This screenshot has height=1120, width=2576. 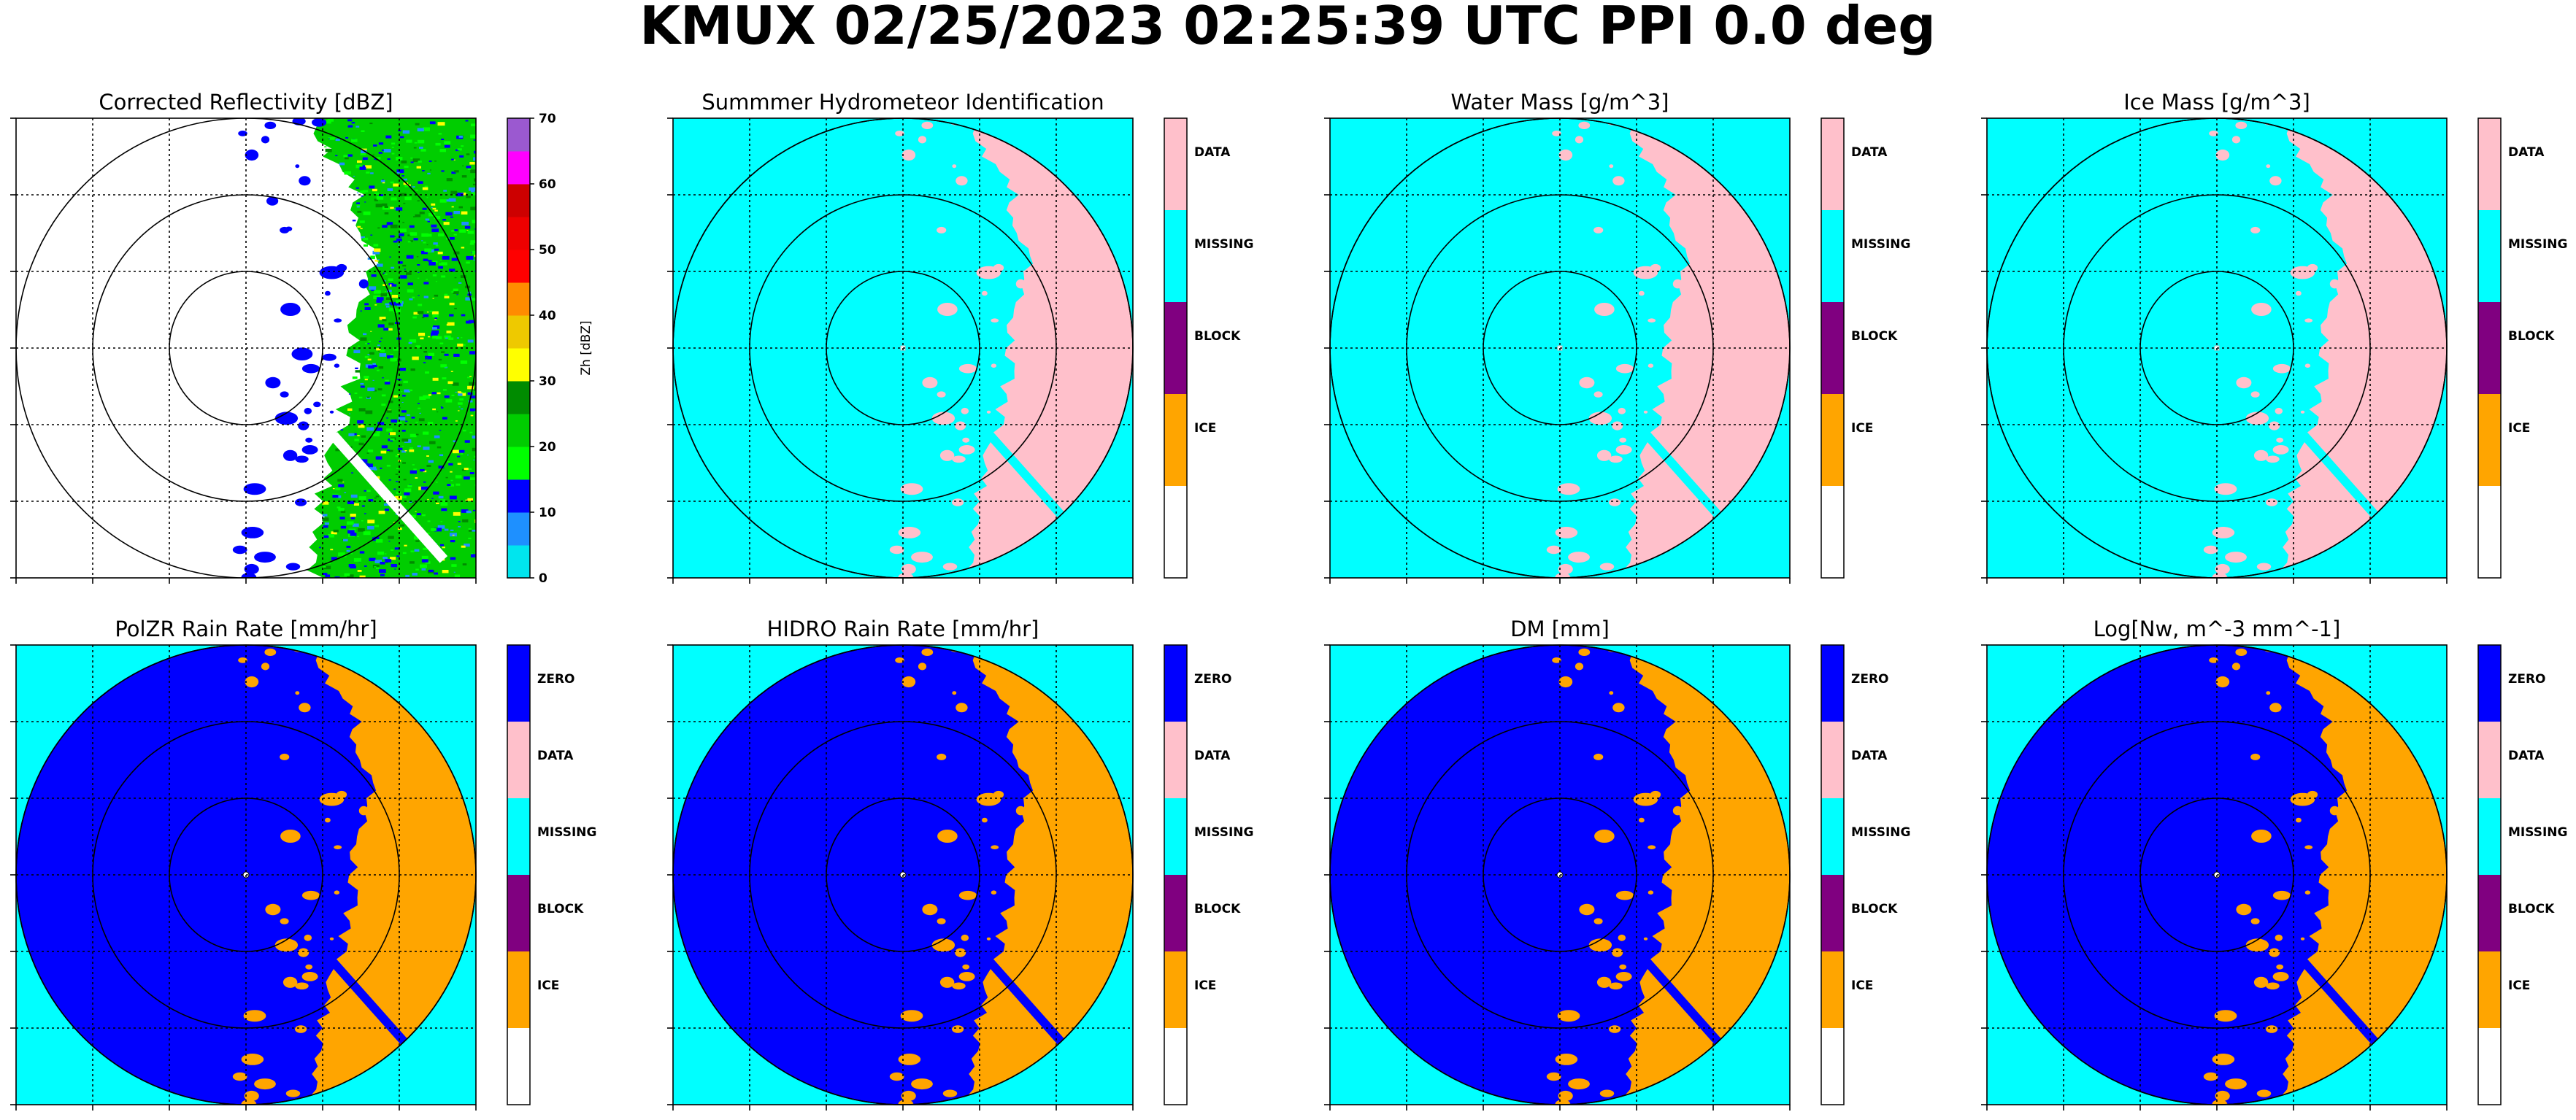 What do you see at coordinates (354, 348) in the screenshot?
I see `echo-layer` at bounding box center [354, 348].